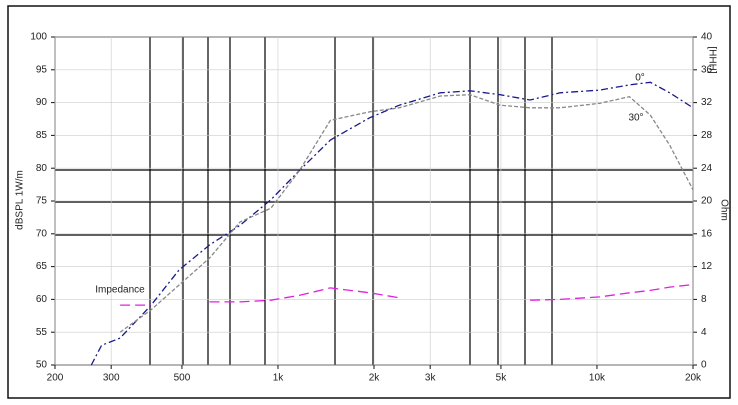 This screenshot has width=738, height=405. What do you see at coordinates (707, 266) in the screenshot?
I see `y2-tick-label: 12` at bounding box center [707, 266].